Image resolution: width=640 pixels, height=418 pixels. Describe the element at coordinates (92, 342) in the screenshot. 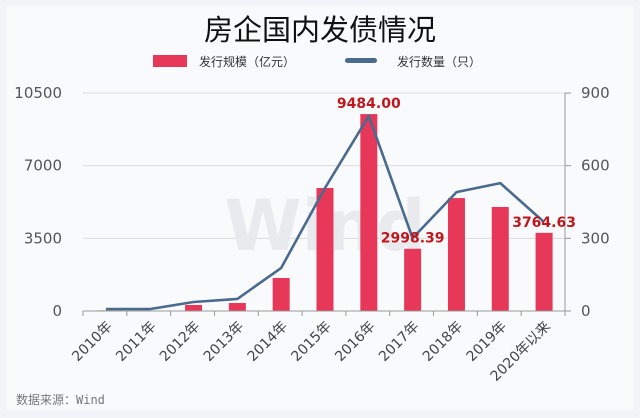

I see `x-tick-label: 2010年` at that location.